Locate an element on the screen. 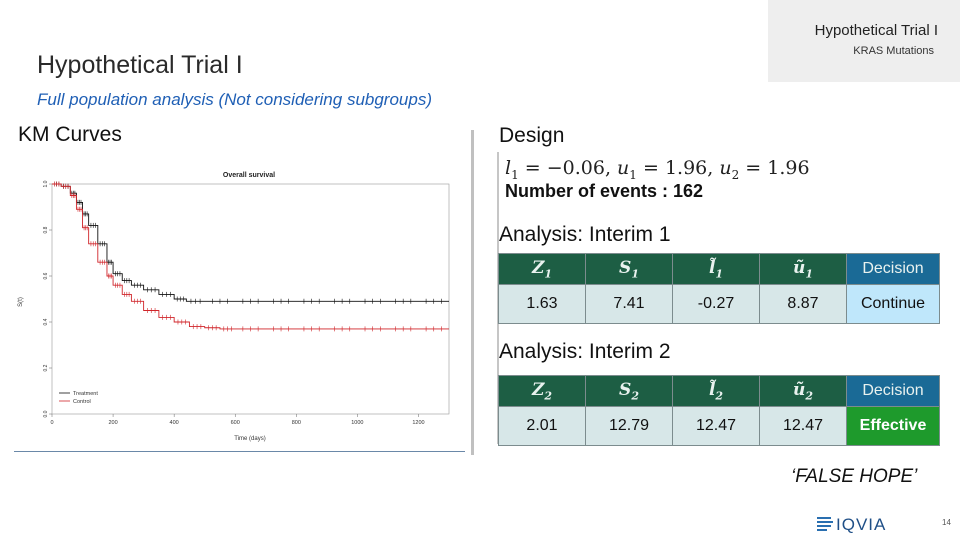 The width and height of the screenshot is (960, 540). analysis2-title: Analysis: Interim 2 is located at coordinates (585, 351).